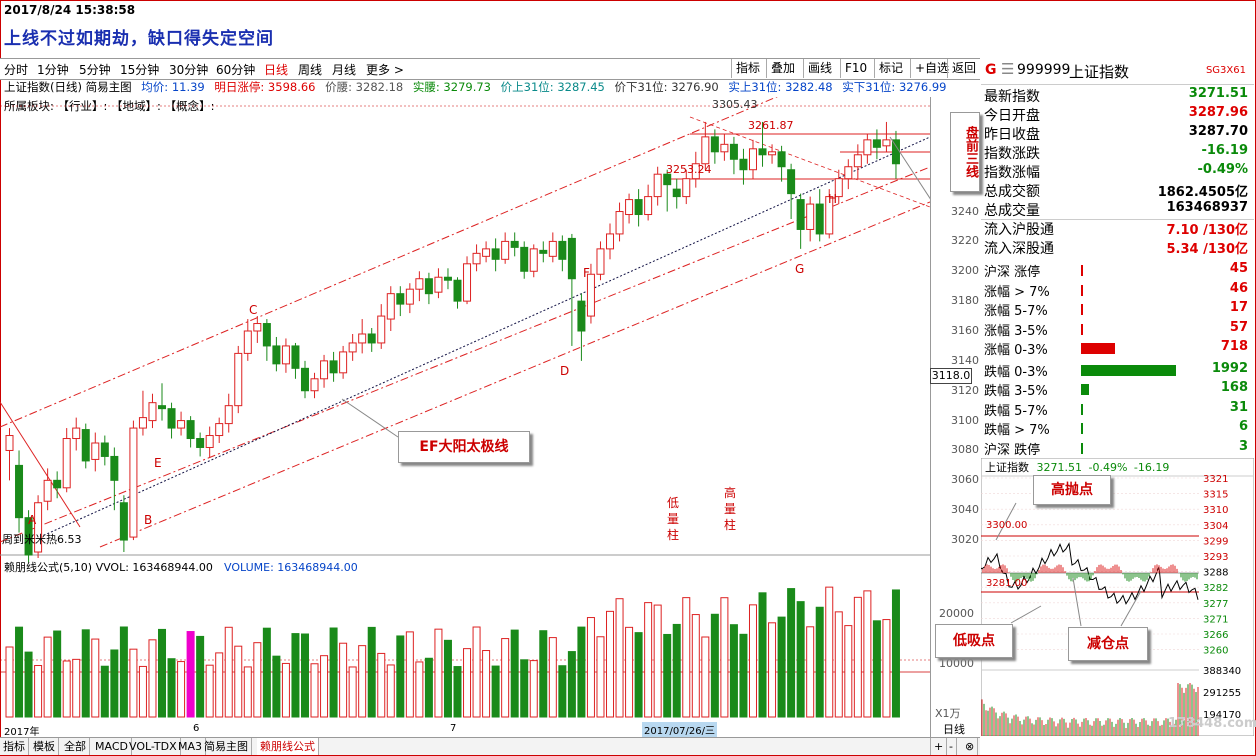  Describe the element at coordinates (189, 70) in the screenshot. I see `period-tab-30min: 30分钟` at that location.